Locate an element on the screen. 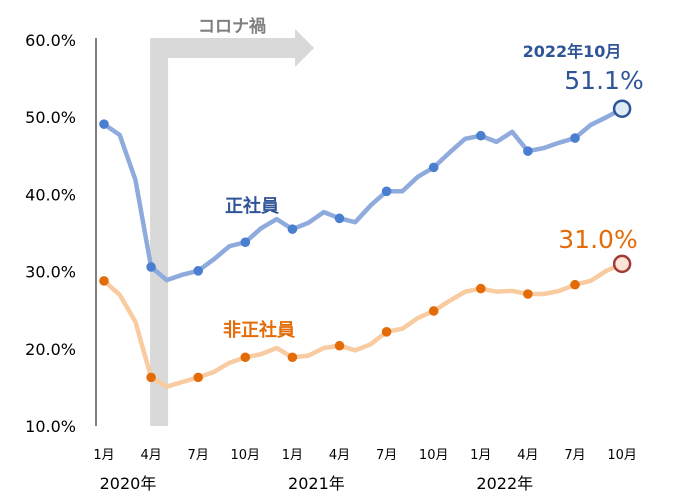 Image resolution: width=697 pixels, height=504 pixels. data-point-highlight-nonregular is located at coordinates (622, 264).